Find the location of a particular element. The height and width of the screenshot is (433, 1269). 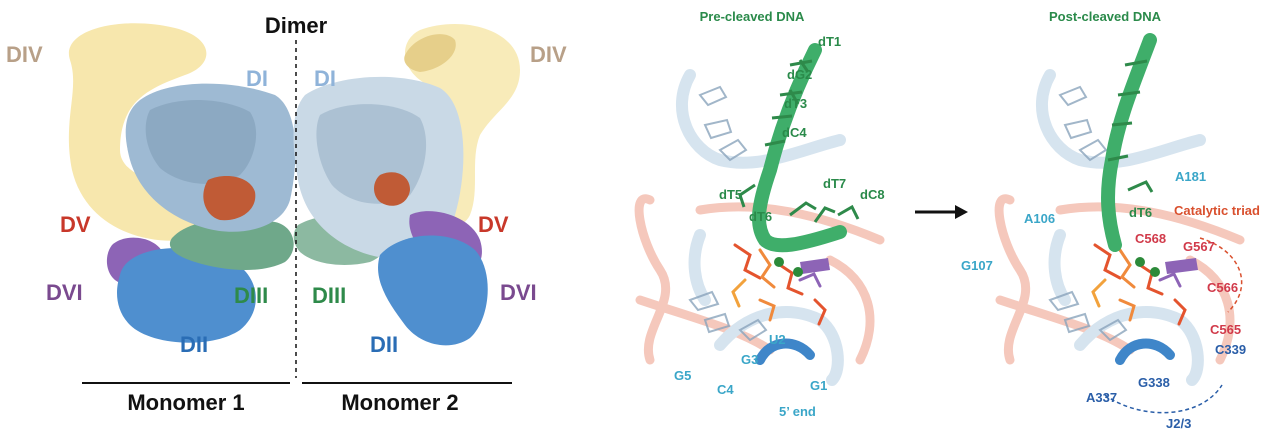

post-label-c566: C566 is located at coordinates (1222, 287).